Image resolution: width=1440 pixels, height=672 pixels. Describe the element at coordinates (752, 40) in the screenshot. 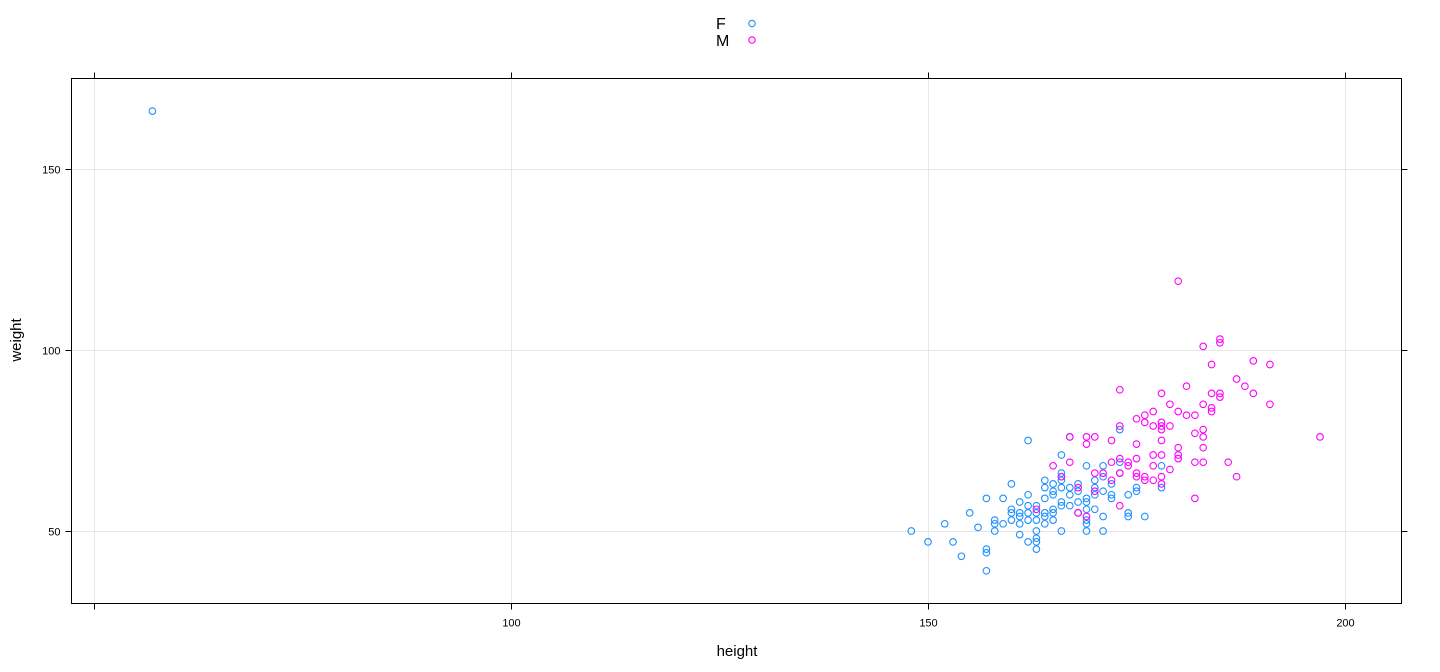

I see `legend-marker-m` at that location.